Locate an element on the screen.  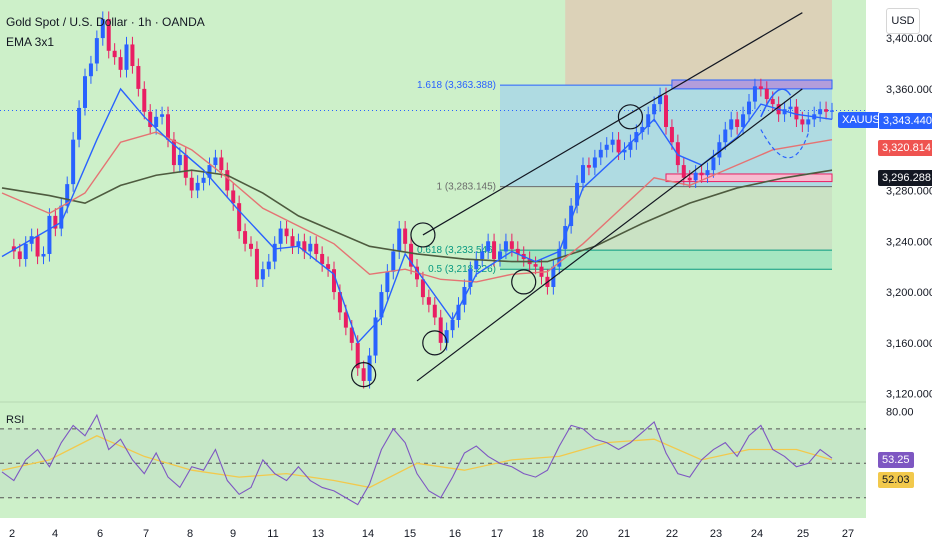
currency-button: USD is located at coordinates (903, 21).